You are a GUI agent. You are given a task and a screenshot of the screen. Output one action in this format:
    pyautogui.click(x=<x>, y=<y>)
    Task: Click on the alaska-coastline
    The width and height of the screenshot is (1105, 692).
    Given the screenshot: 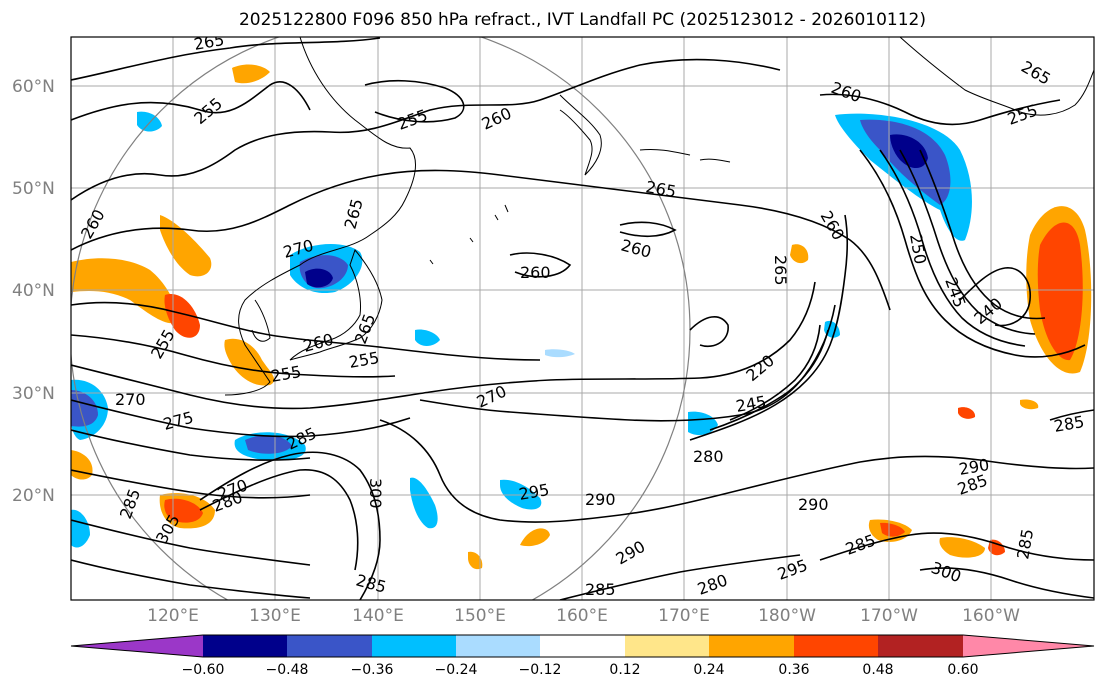 What is the action you would take?
    pyautogui.click(x=996, y=76)
    